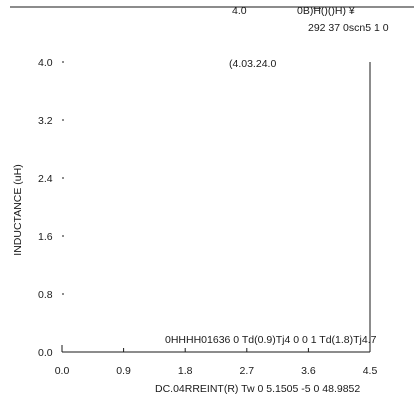 This screenshot has width=414, height=419. Describe the element at coordinates (45, 121) in the screenshot. I see `y-tick-label: 3.2` at that location.